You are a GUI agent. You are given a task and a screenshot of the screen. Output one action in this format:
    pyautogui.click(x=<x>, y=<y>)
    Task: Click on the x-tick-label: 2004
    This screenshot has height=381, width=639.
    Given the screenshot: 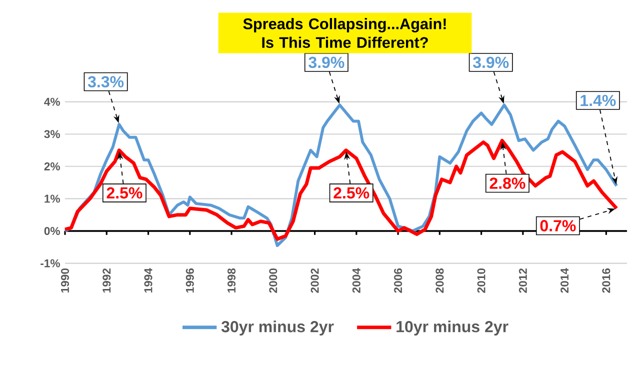 What is the action you would take?
    pyautogui.click(x=356, y=280)
    